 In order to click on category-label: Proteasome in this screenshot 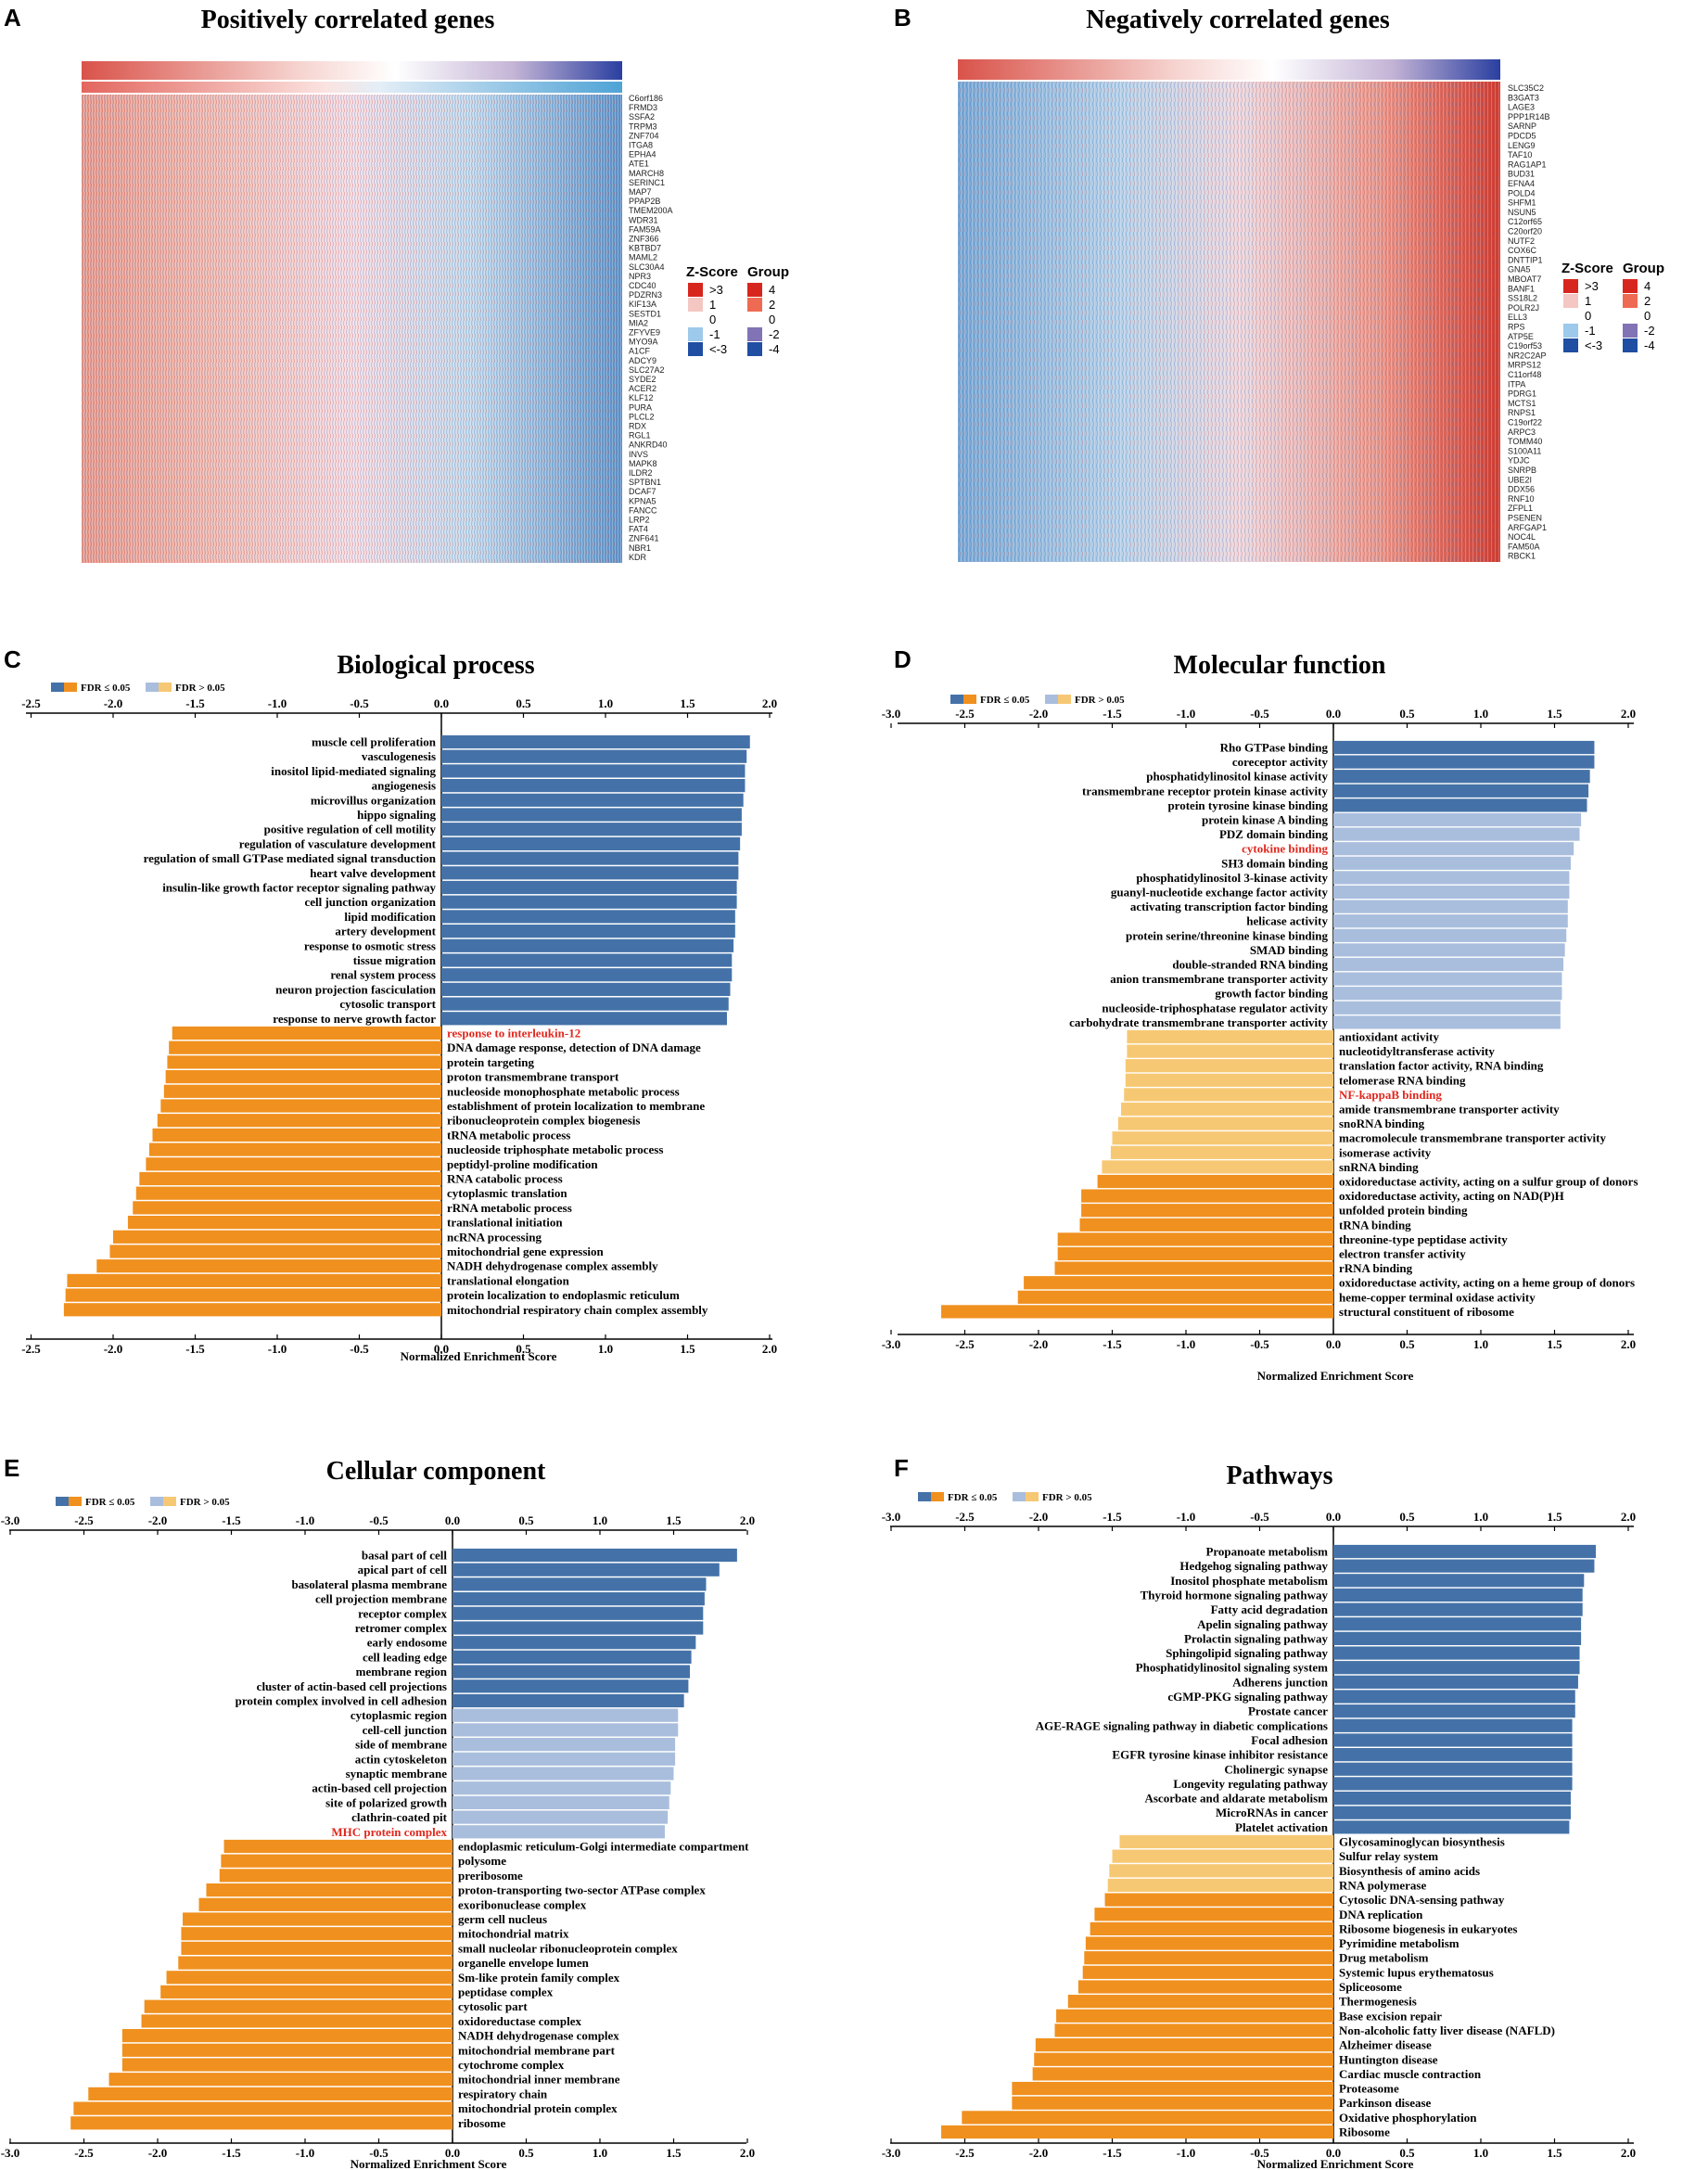, I will do `click(1369, 2089)`.